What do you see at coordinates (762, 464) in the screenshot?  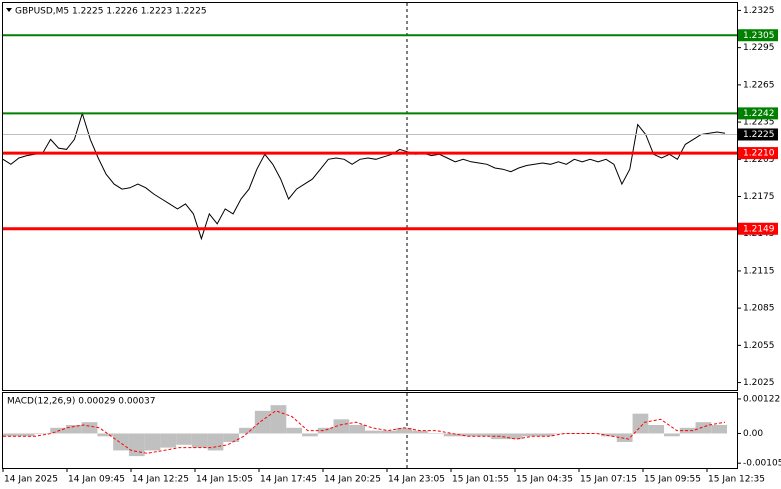 I see `y-tick-label: -0.00105` at bounding box center [762, 464].